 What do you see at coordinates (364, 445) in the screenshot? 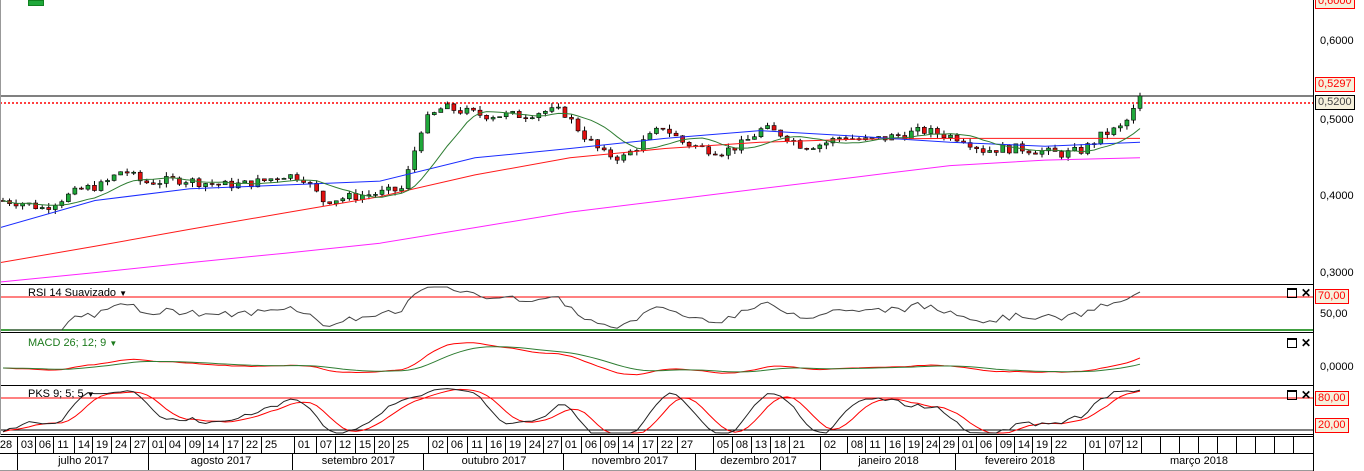
I see `date-tick: 15` at bounding box center [364, 445].